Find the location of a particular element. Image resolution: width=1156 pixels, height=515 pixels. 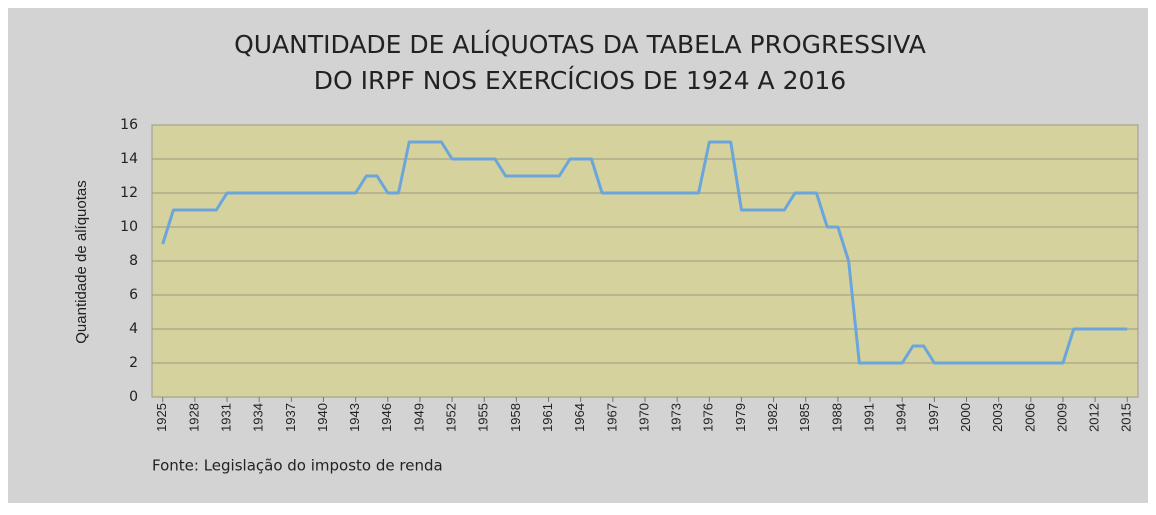

x-tick-label: 1985 is located at coordinates (804, 417).